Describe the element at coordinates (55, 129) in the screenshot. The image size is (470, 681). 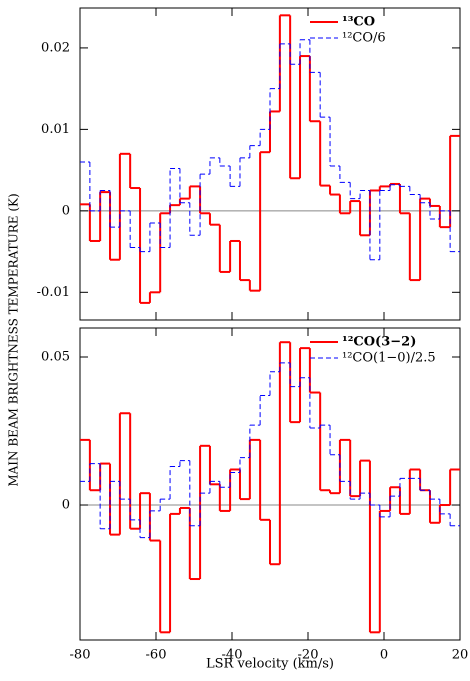
I see `y-tick-label: 0.01` at that location.